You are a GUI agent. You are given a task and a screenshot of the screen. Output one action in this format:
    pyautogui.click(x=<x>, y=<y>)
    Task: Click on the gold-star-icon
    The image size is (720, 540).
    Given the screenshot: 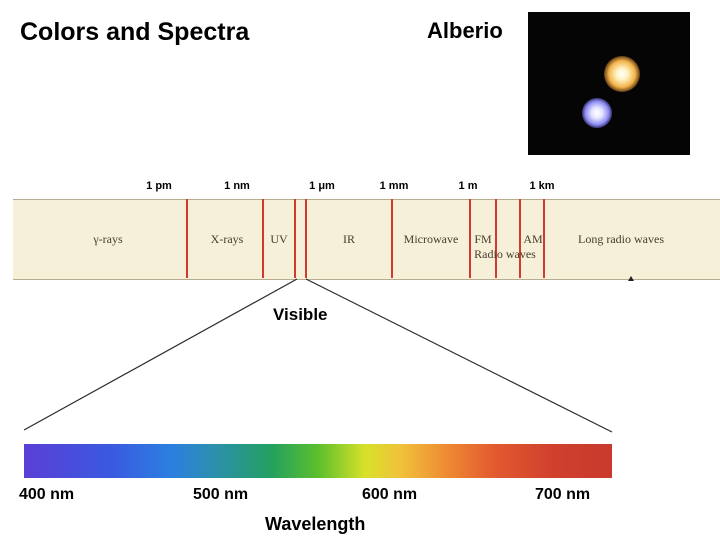 What is the action you would take?
    pyautogui.click(x=622, y=74)
    